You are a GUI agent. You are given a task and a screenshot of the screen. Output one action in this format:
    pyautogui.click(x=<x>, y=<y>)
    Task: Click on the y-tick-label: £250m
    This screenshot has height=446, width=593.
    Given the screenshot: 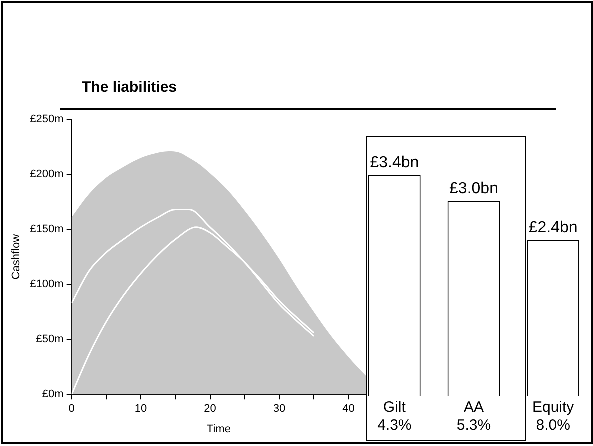 What is the action you would take?
    pyautogui.click(x=47, y=120)
    